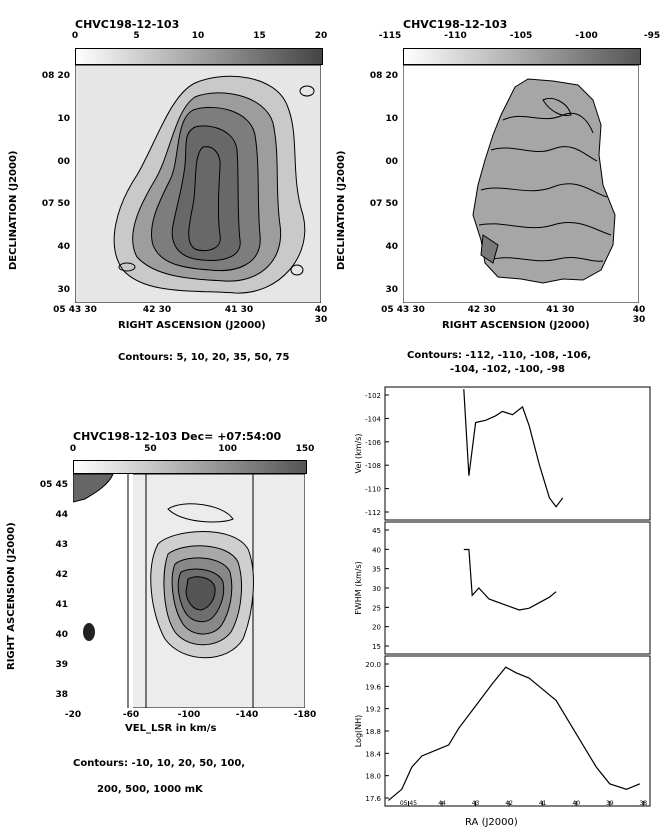 The height and width of the screenshot is (834, 667). Describe the element at coordinates (73, 715) in the screenshot. I see `x-tick-label: -20` at that location.